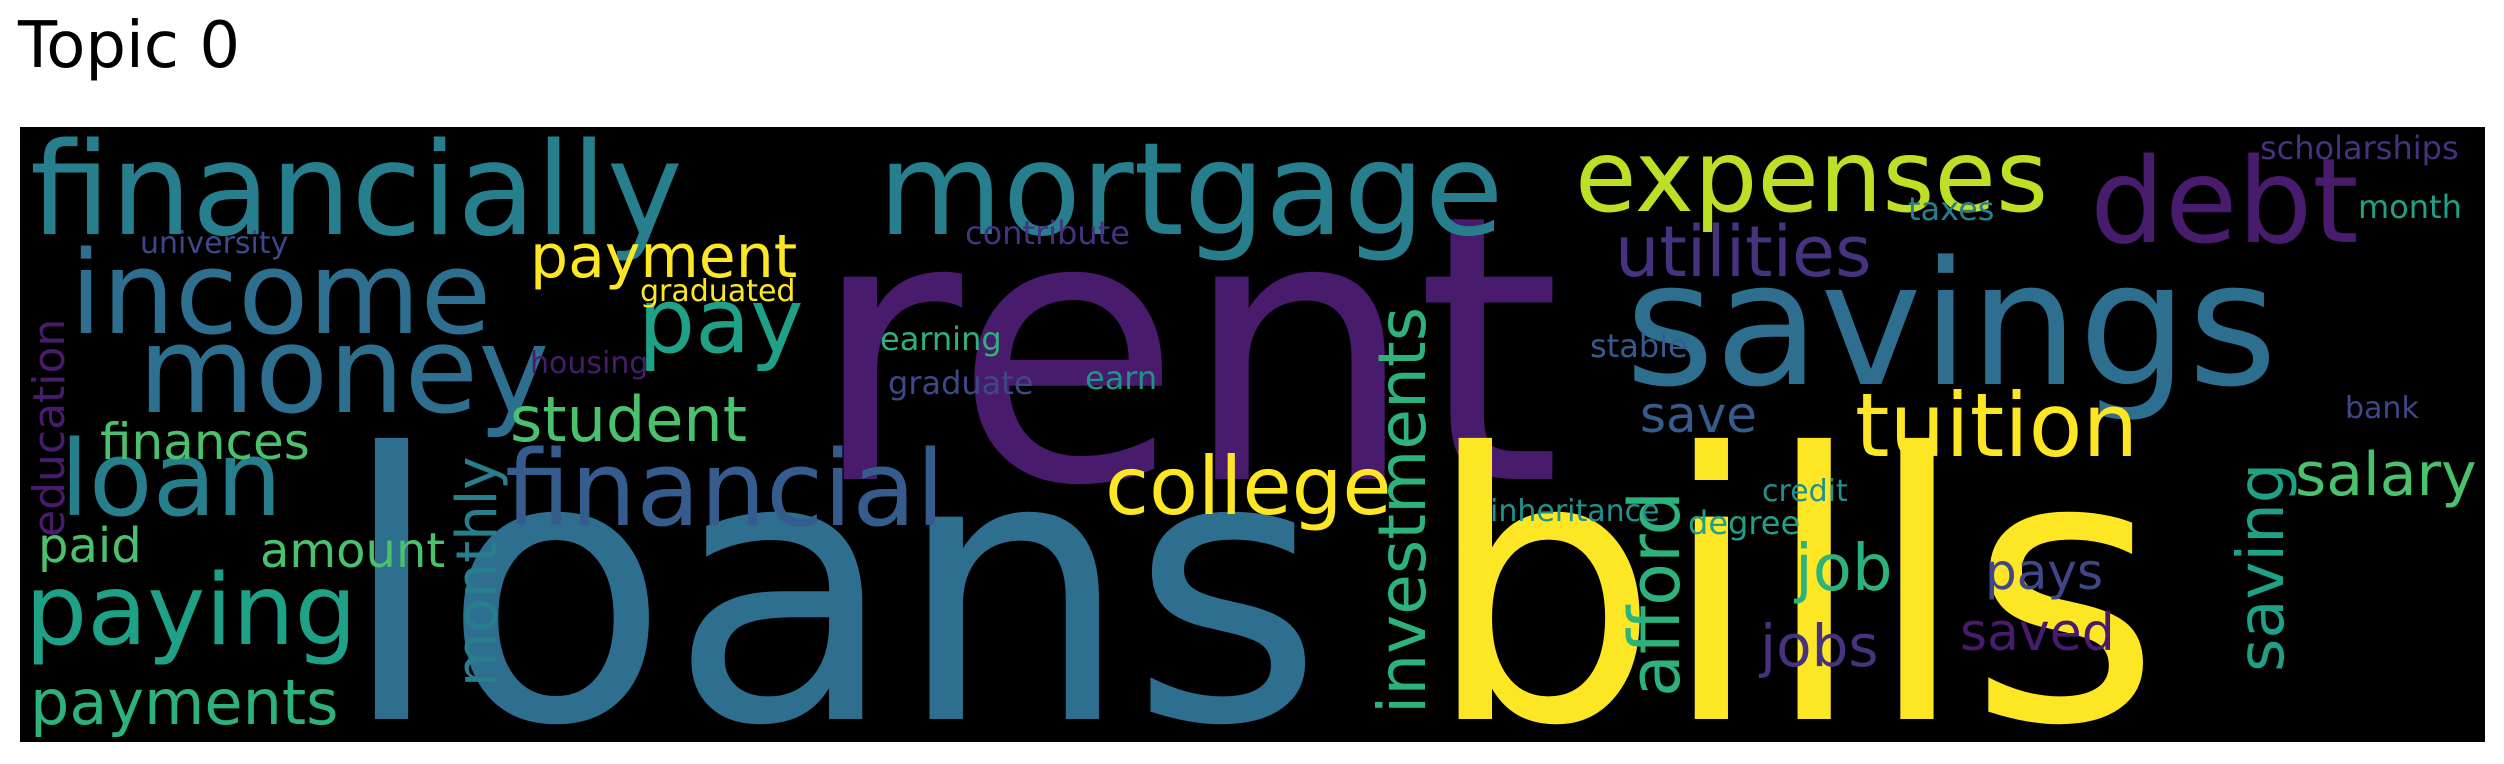  Describe the element at coordinates (1951, 324) in the screenshot. I see `word-savings: savings` at that location.